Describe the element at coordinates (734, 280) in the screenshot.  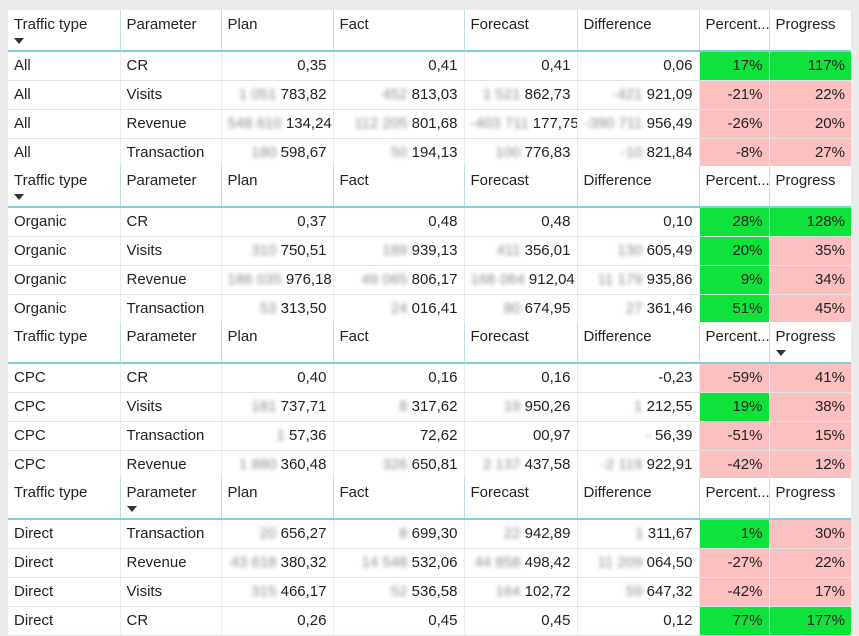
I see `cell-percent: 9%` at that location.